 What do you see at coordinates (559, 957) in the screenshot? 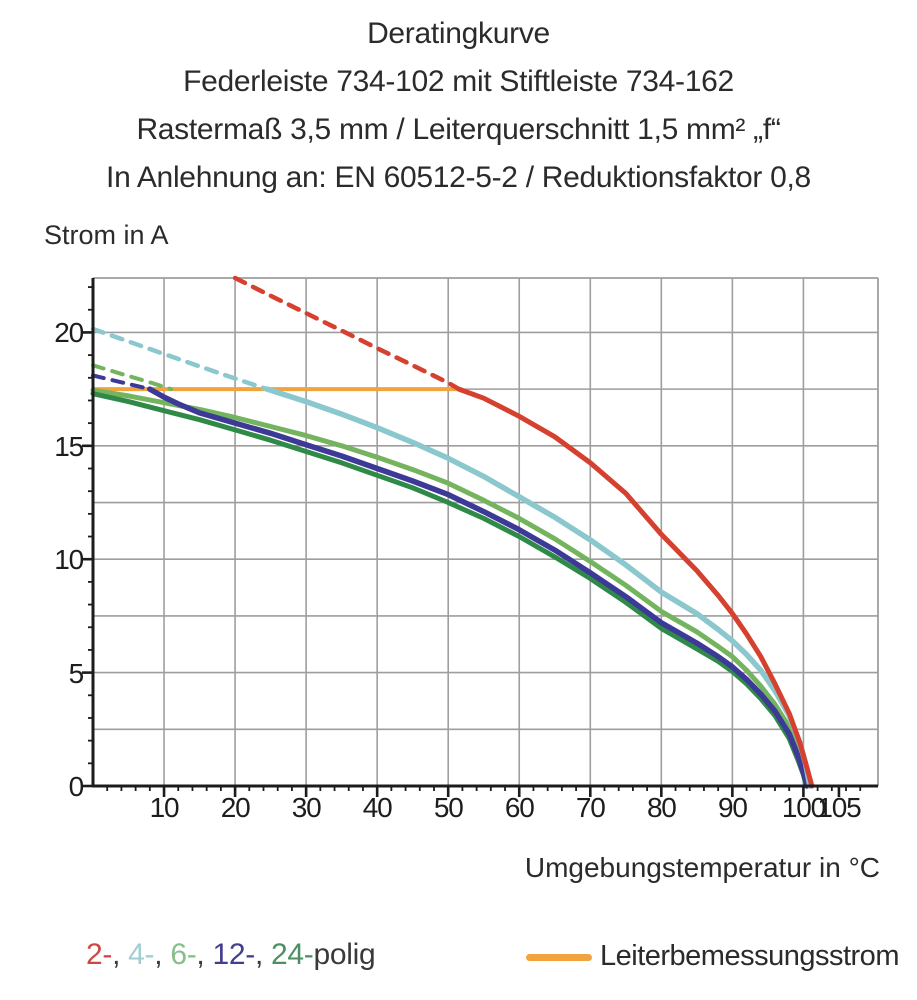
I see `rated-current-swatch` at bounding box center [559, 957].